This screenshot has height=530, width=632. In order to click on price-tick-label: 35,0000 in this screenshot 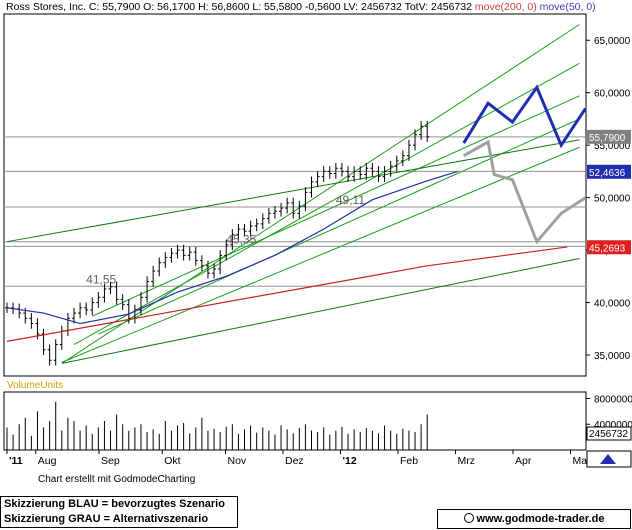, I will do `click(612, 356)`.